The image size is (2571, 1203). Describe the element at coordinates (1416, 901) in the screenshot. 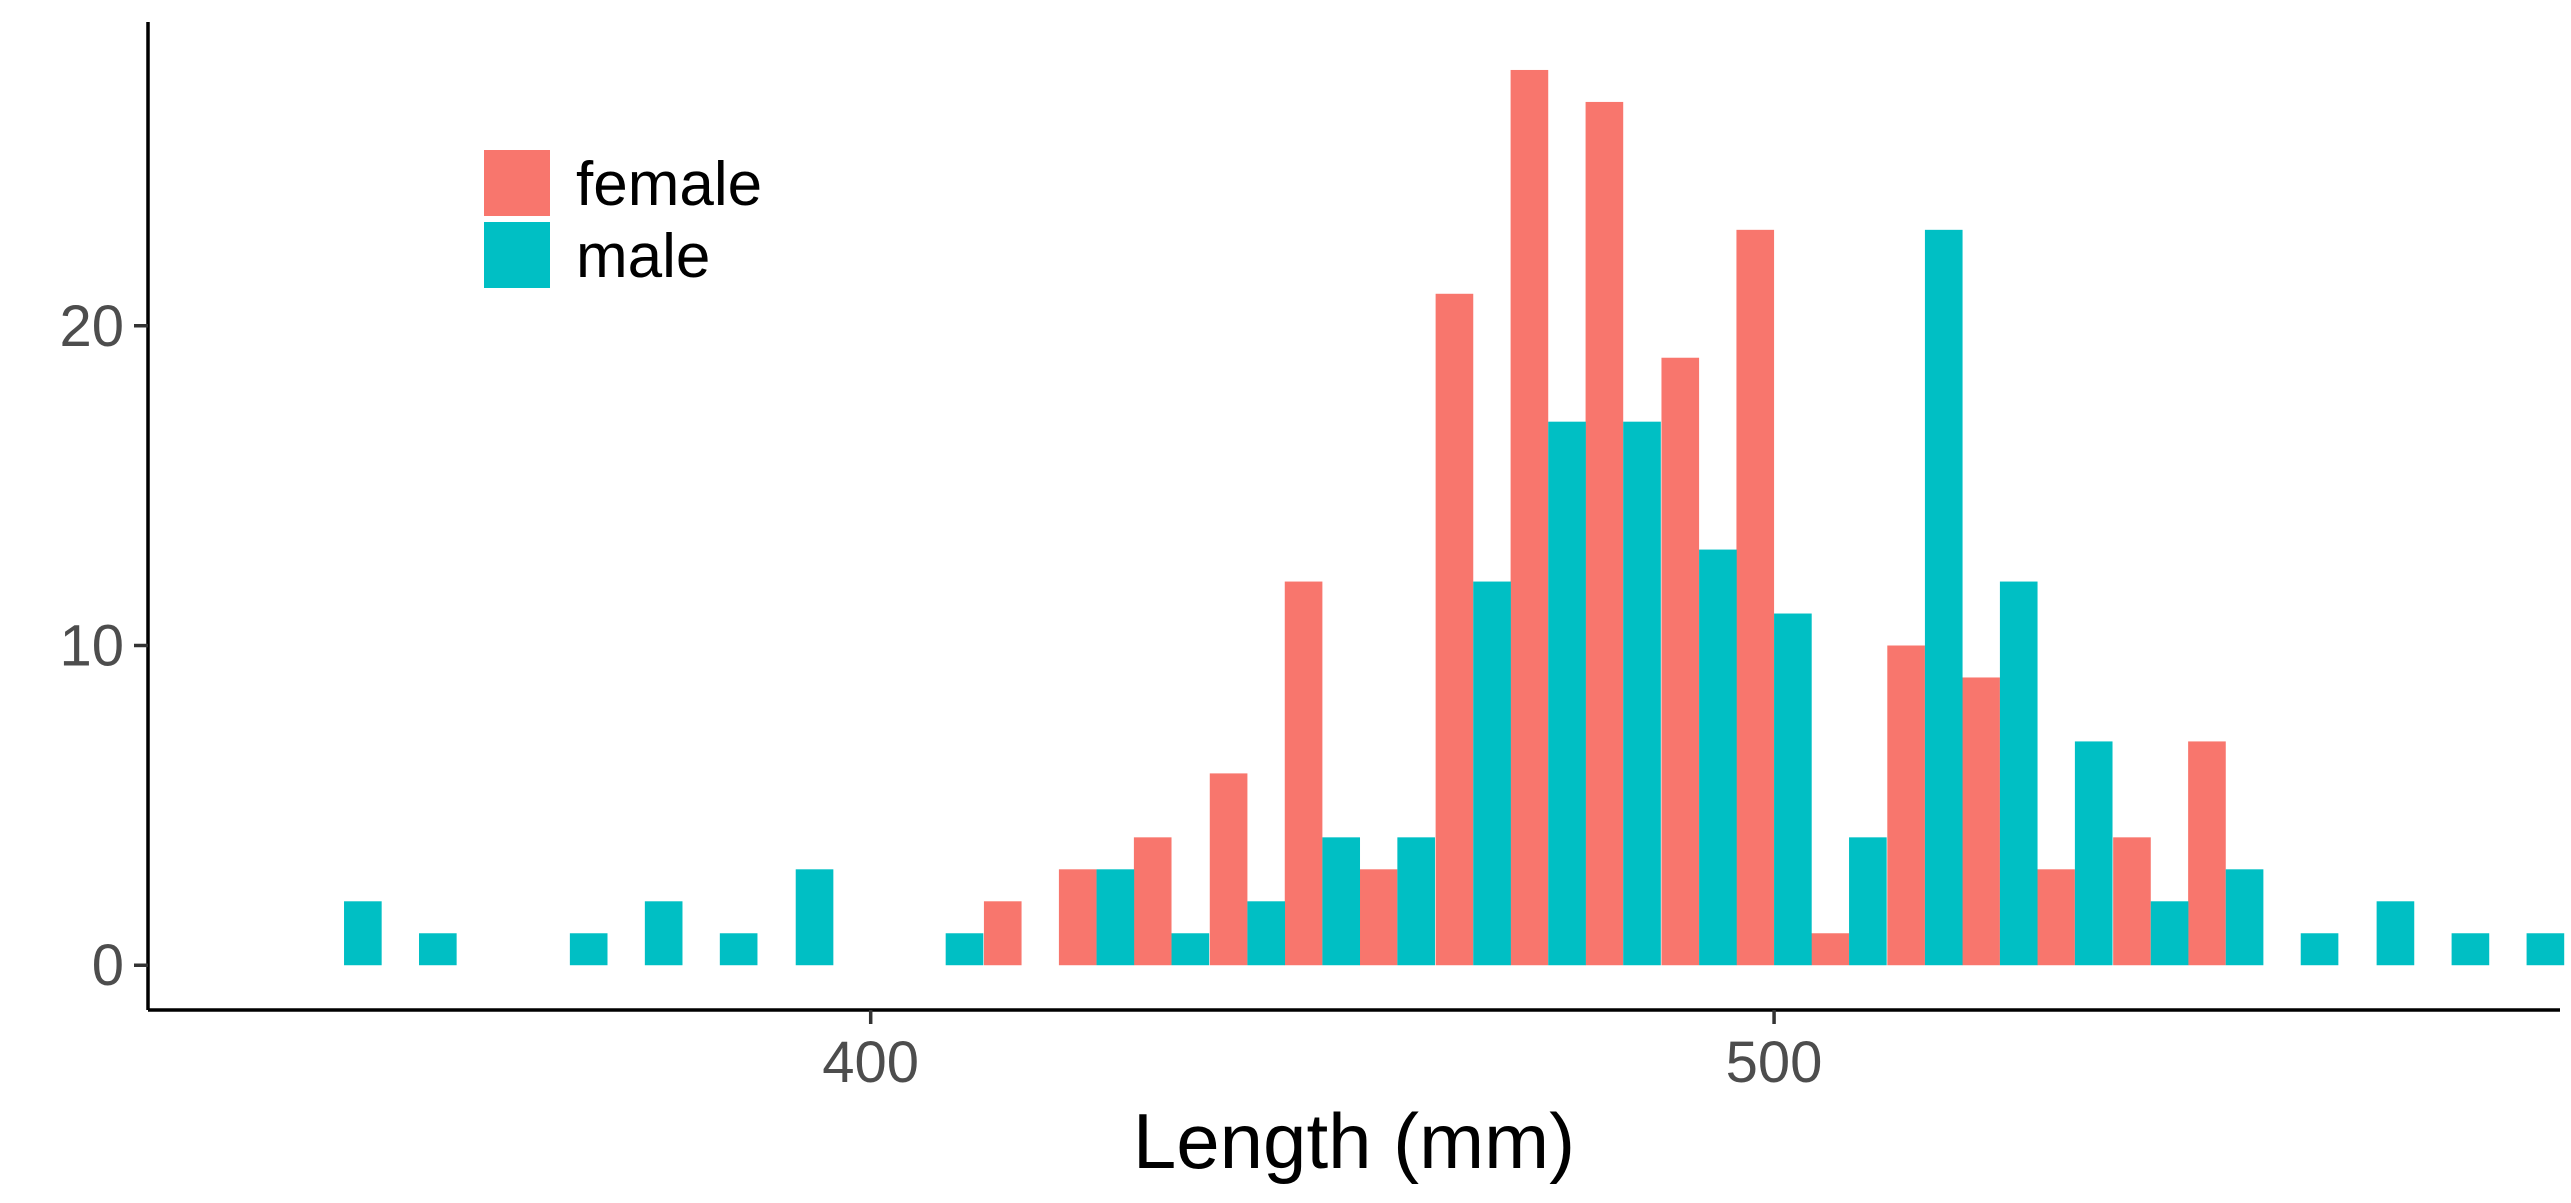

I see `bar-male-458.3` at that location.